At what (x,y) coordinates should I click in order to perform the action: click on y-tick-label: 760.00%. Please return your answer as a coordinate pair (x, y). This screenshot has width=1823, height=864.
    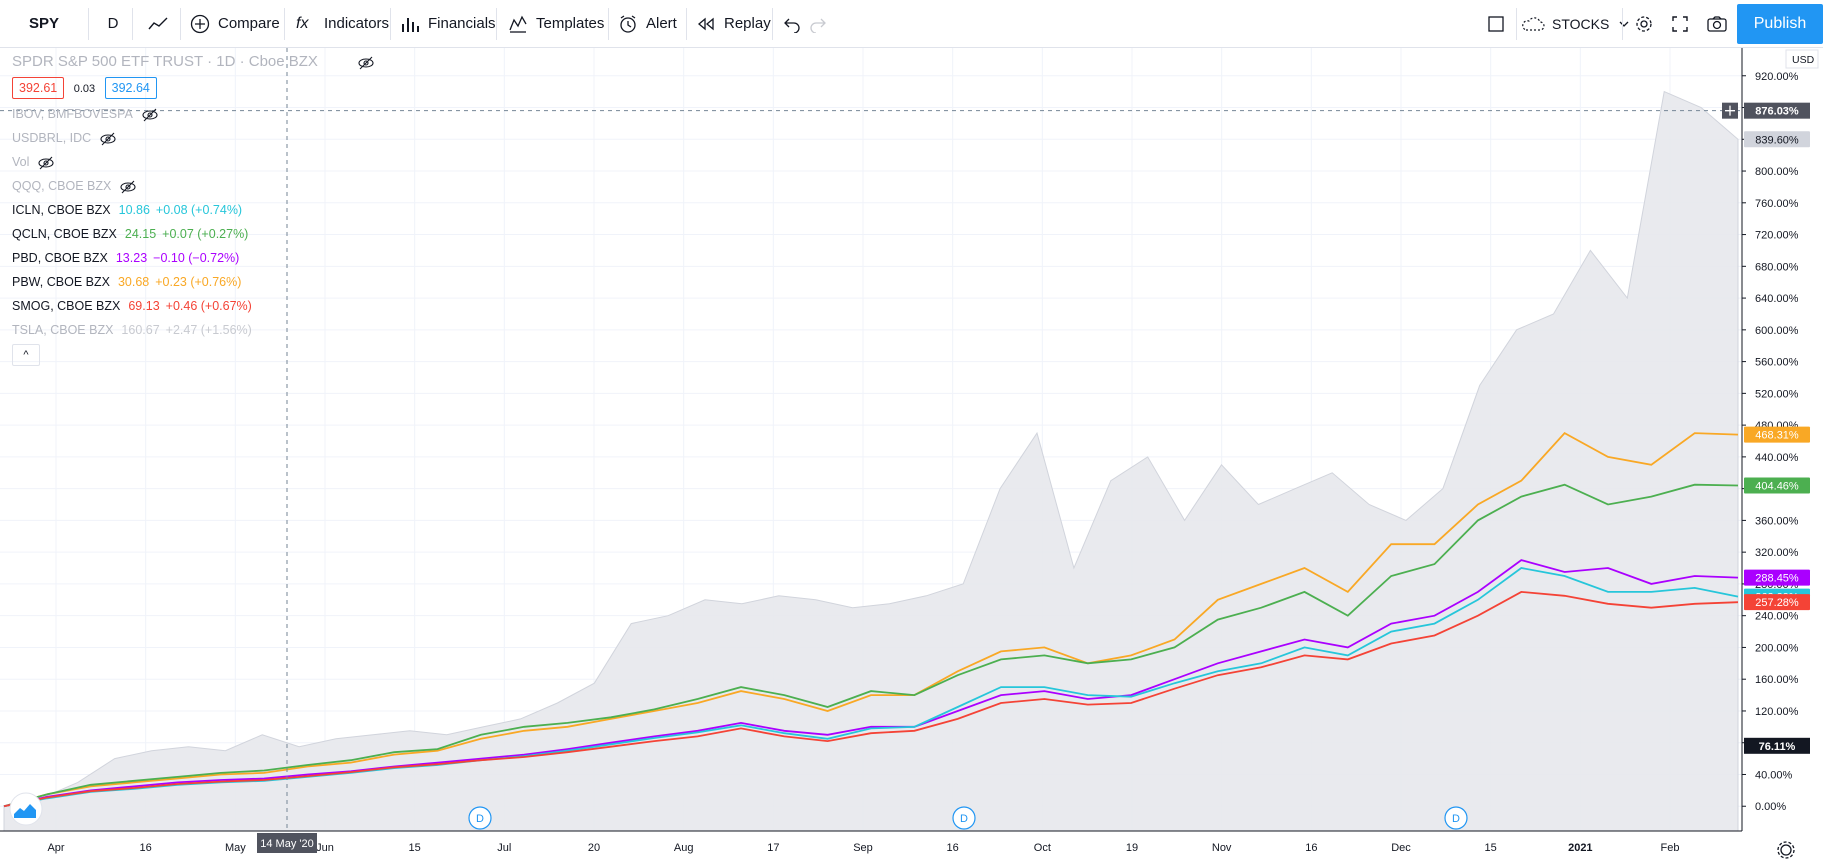
    Looking at the image, I should click on (1777, 204).